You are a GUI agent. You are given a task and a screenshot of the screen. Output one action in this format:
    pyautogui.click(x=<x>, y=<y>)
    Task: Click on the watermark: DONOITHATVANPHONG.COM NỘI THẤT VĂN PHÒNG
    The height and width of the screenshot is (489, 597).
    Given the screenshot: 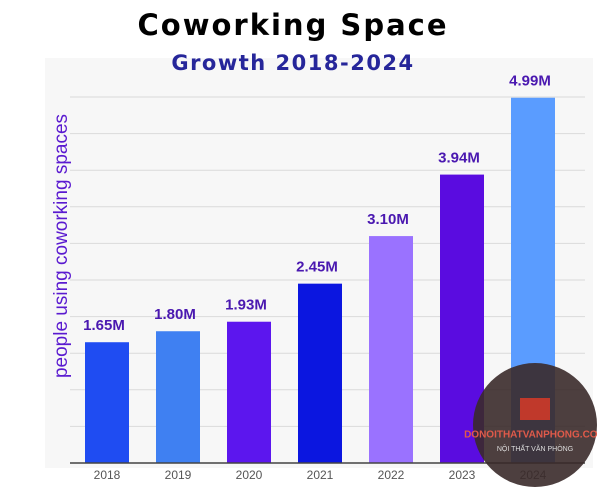 What is the action you would take?
    pyautogui.click(x=530, y=425)
    